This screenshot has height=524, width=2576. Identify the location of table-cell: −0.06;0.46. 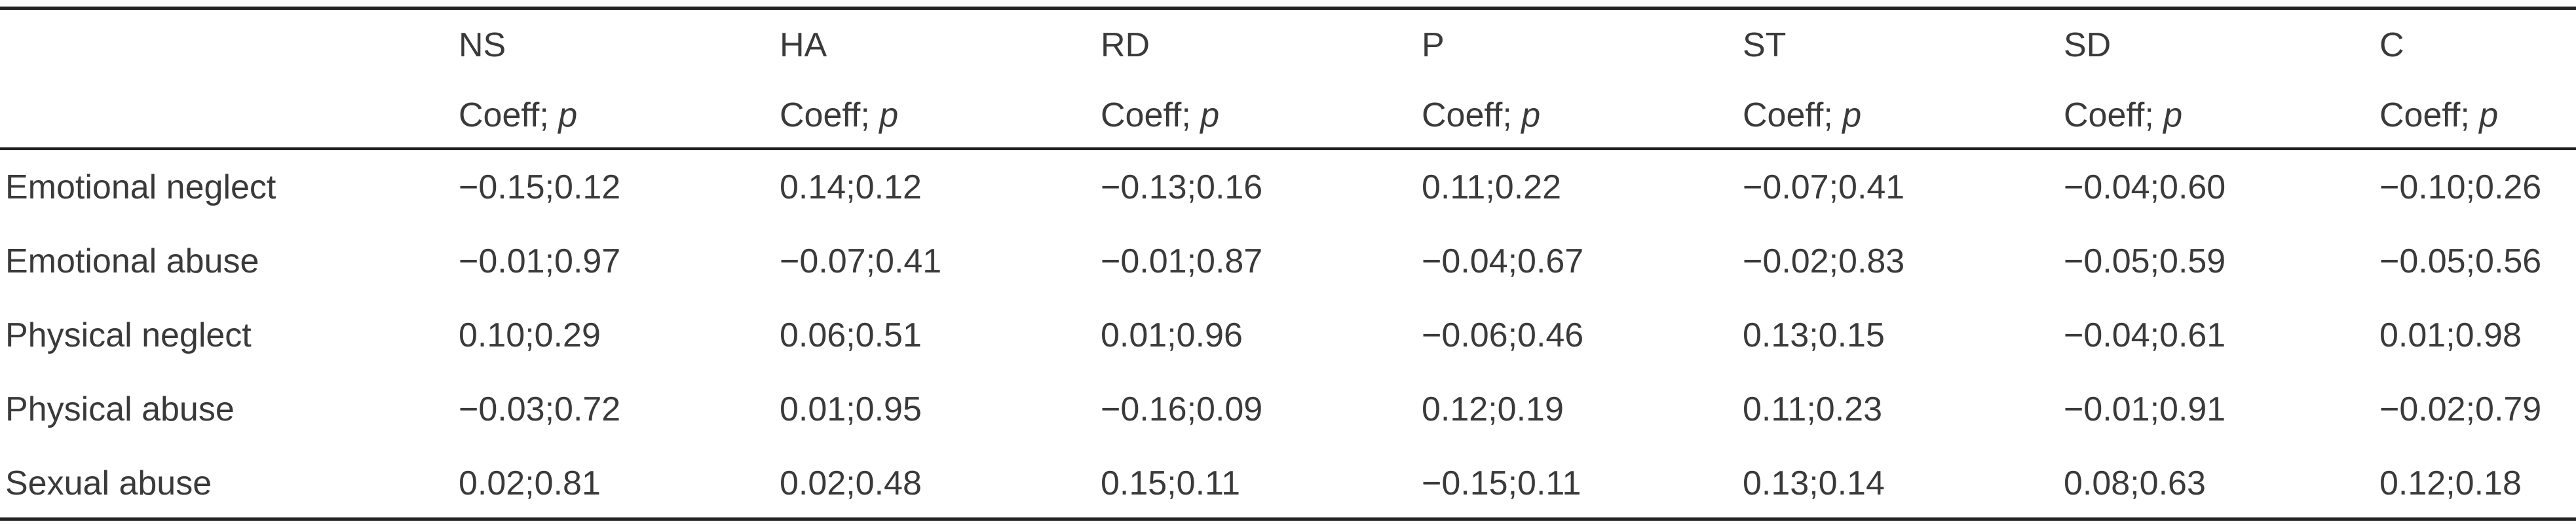
(1503, 335).